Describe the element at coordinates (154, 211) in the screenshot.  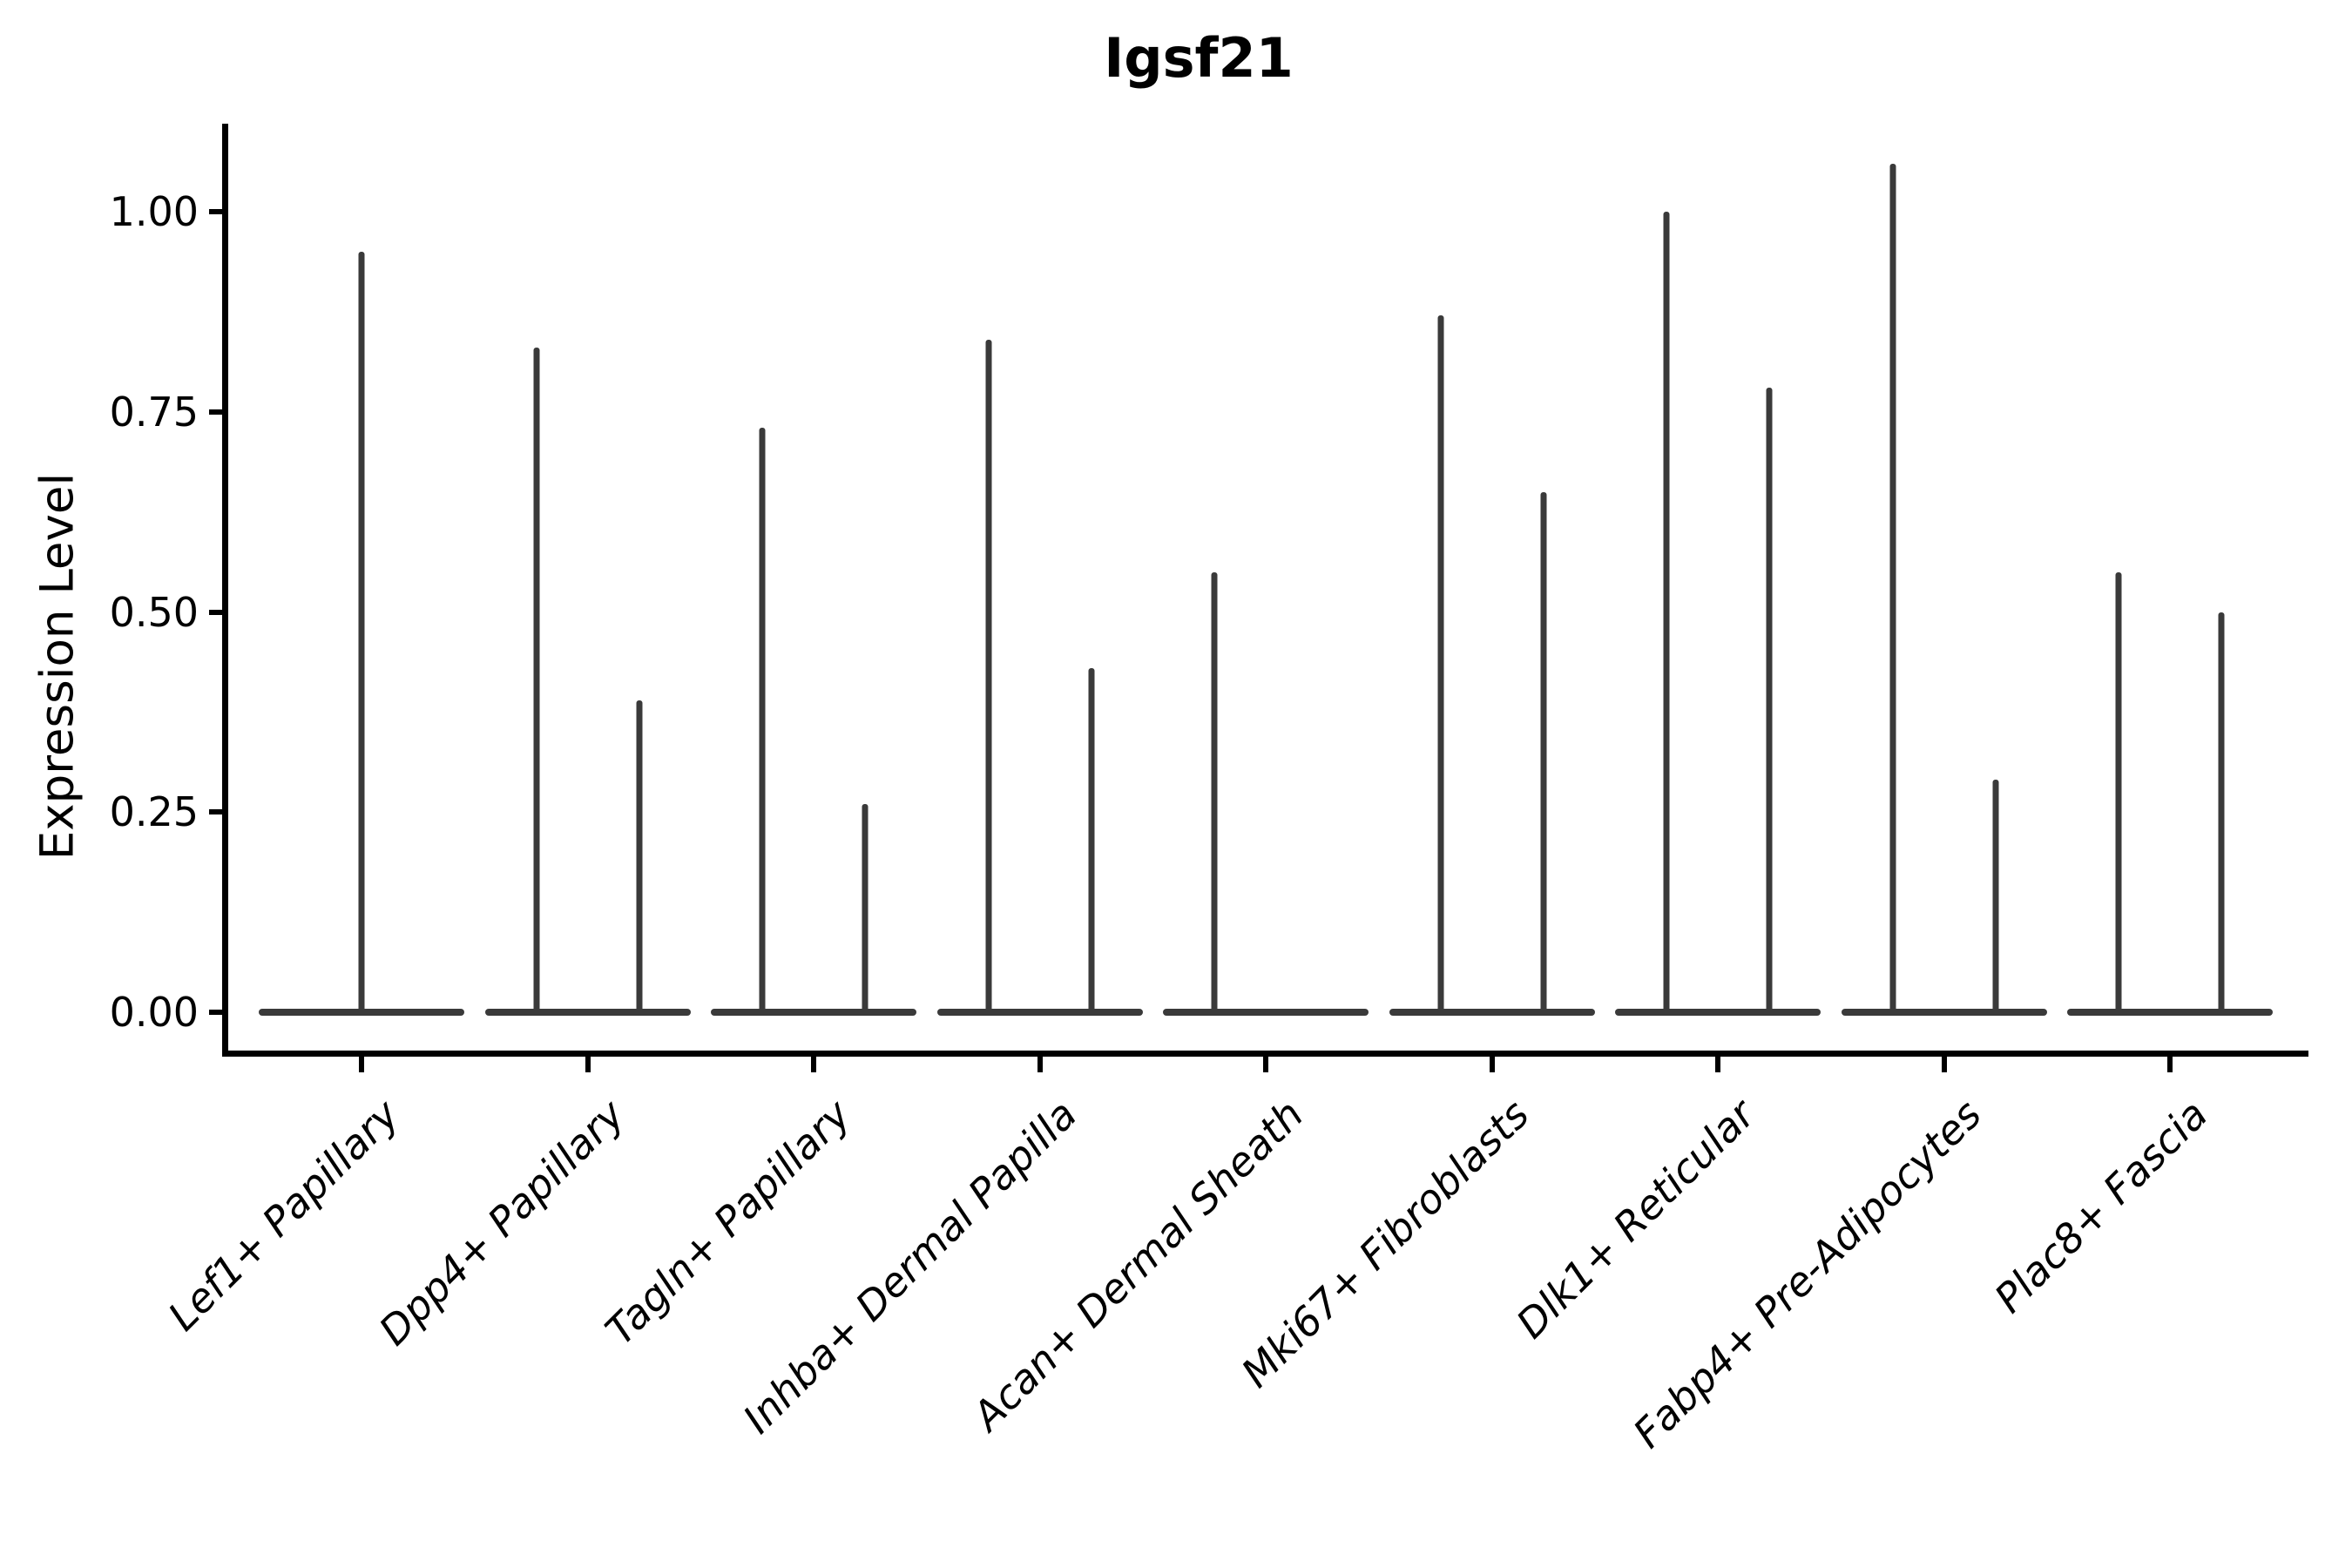
I see `y-tick-label: 1.00` at that location.